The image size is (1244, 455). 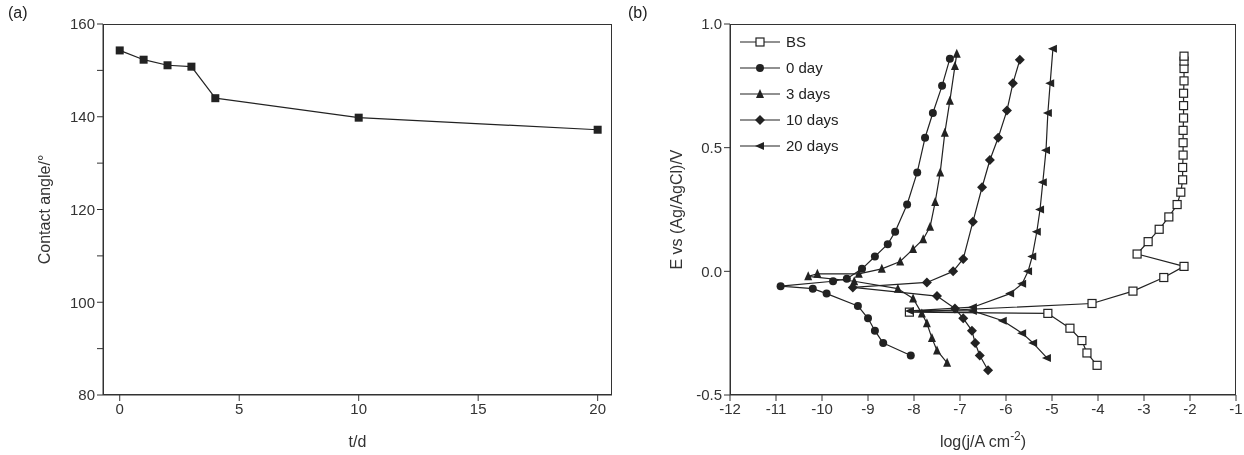 I want to click on x-tick-label: 15, so click(x=478, y=408).